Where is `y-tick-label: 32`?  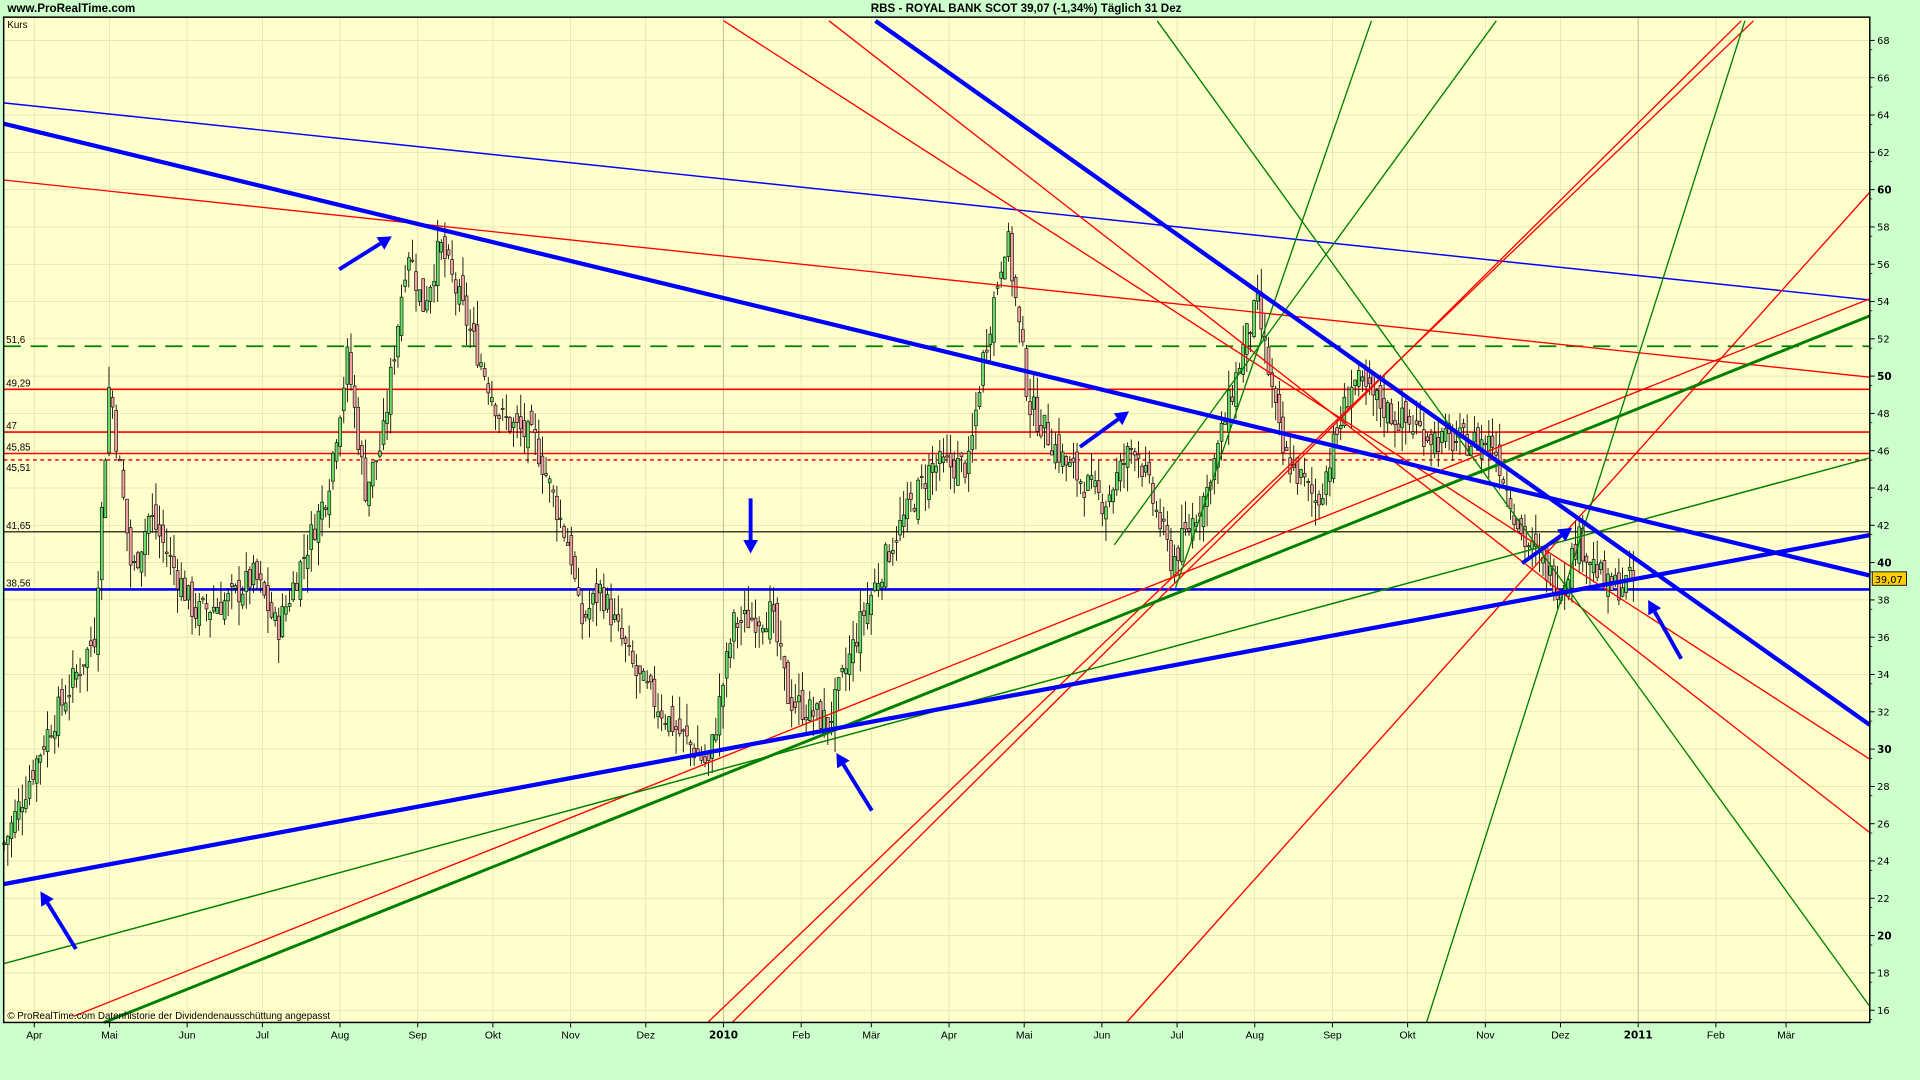 y-tick-label: 32 is located at coordinates (1883, 712).